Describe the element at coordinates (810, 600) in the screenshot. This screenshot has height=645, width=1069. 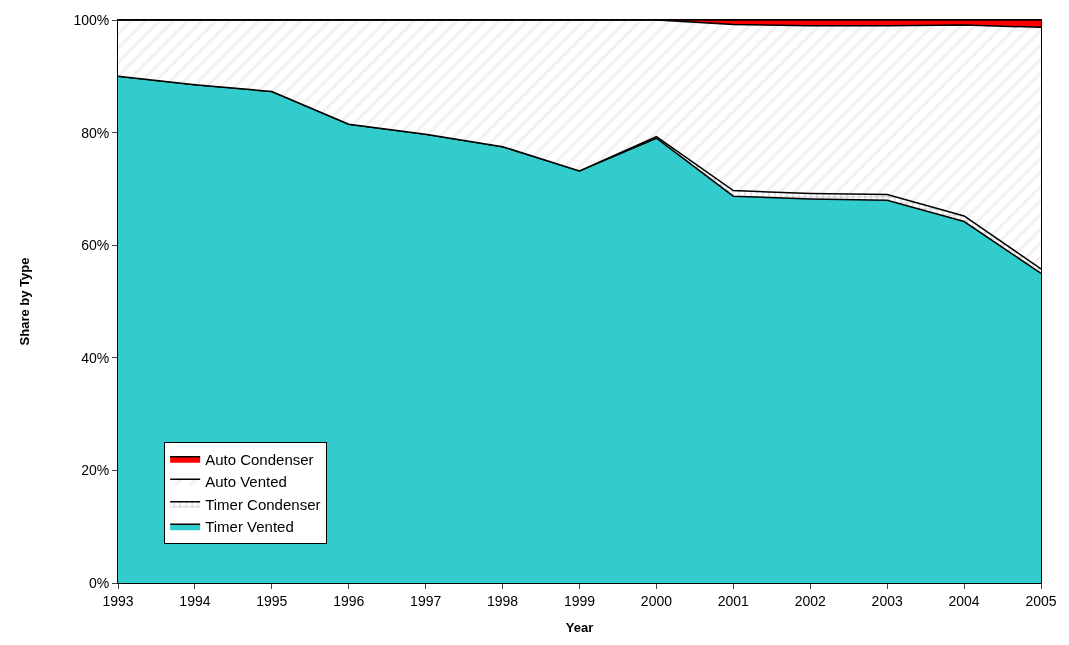
I see `x-tick-label: 2002` at that location.